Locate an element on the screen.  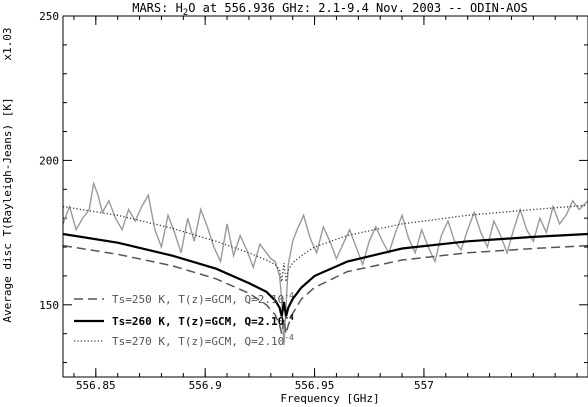
y-tick-label: 250 is located at coordinates (49, 16).